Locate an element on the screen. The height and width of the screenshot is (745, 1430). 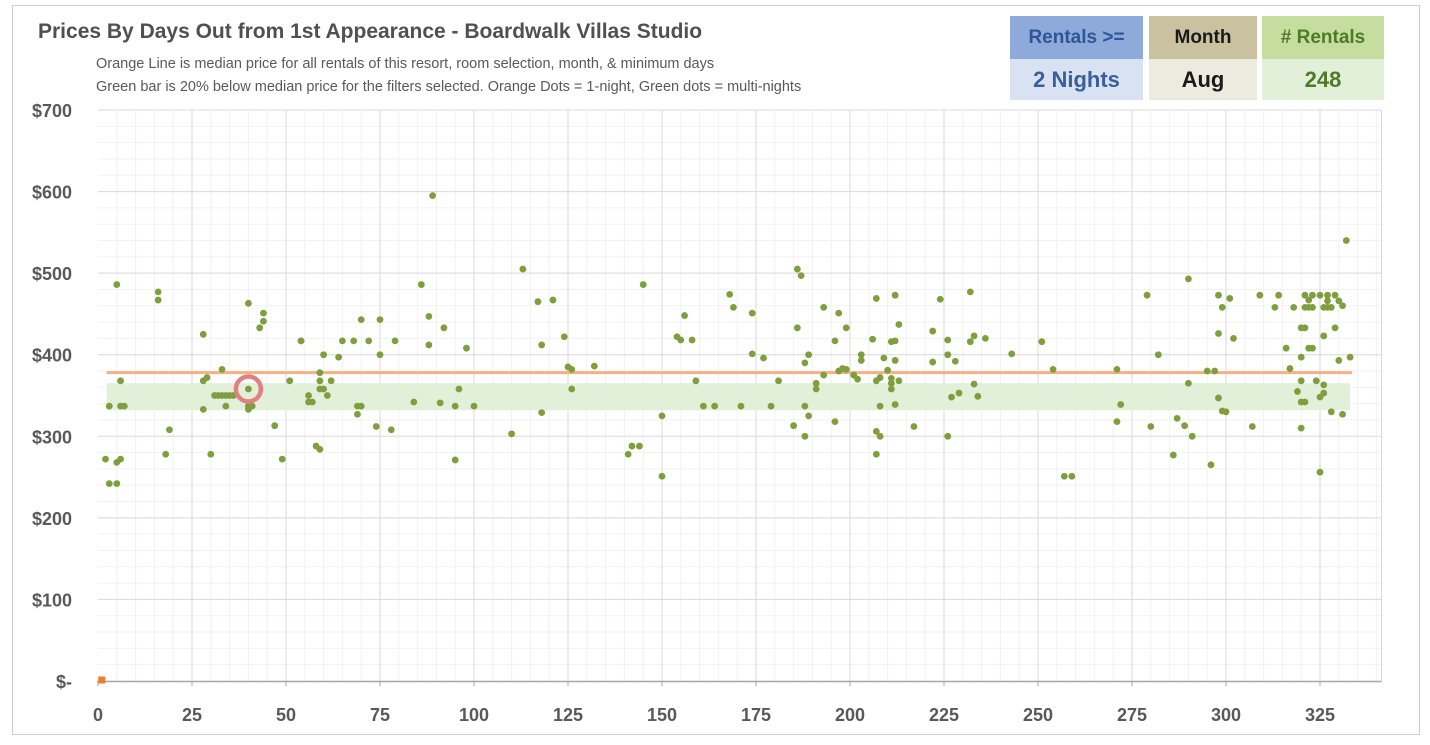
x-tick-label: 50 is located at coordinates (286, 715).